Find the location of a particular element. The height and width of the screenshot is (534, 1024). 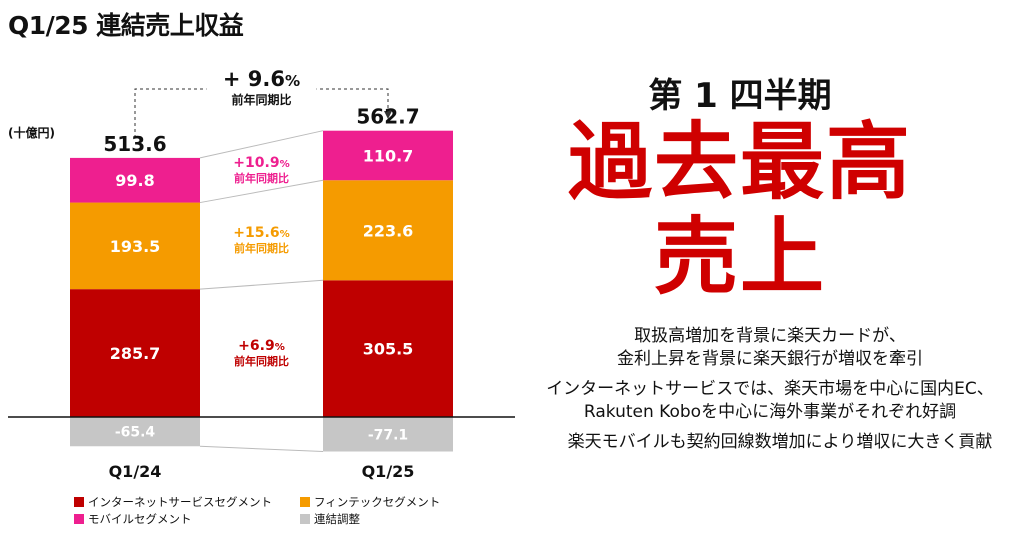

note-line: 取扱高増加を背景に楽天カードが、 is located at coordinates (770, 336).